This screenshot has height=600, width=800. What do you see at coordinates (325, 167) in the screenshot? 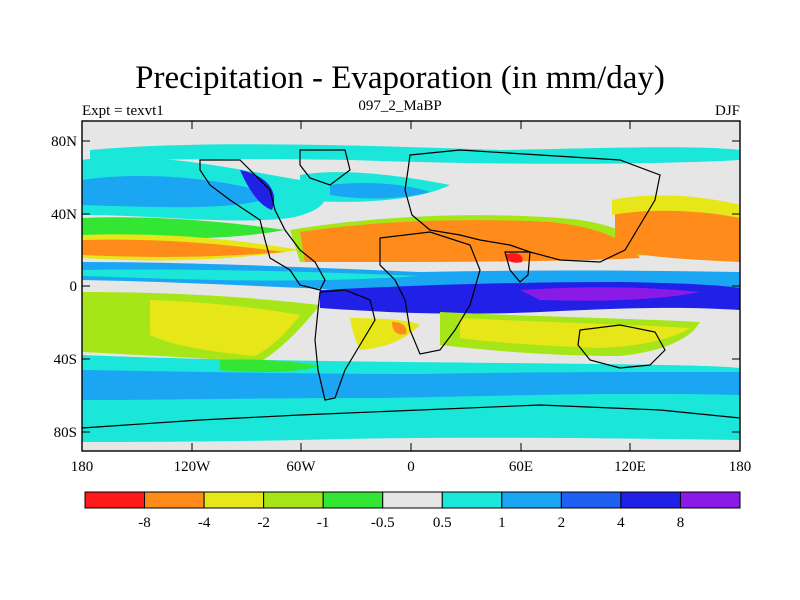
I see `coast-greenland` at bounding box center [325, 167].